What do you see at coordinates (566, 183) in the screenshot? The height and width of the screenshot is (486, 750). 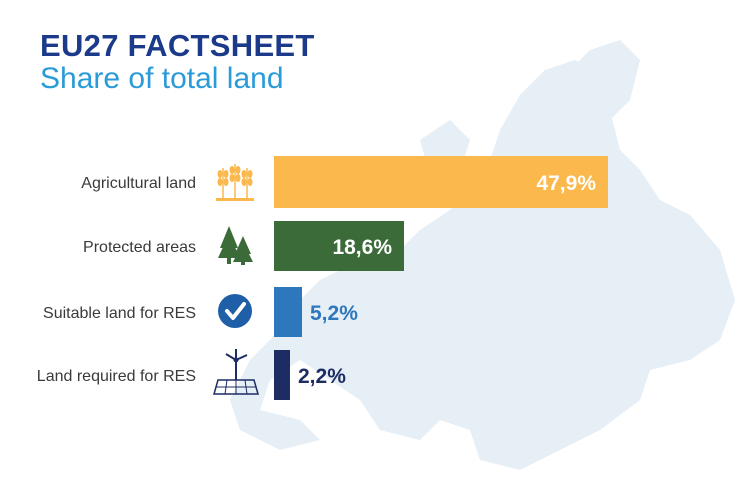 I see `value-label: 47,9%` at bounding box center [566, 183].